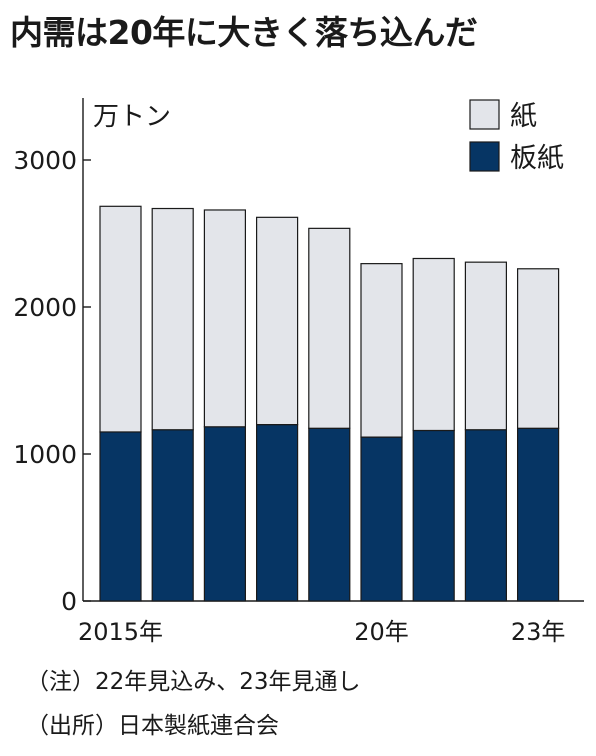  Describe the element at coordinates (193, 682) in the screenshot. I see `chart-note: （注）22年見込み、23年見通し` at that location.